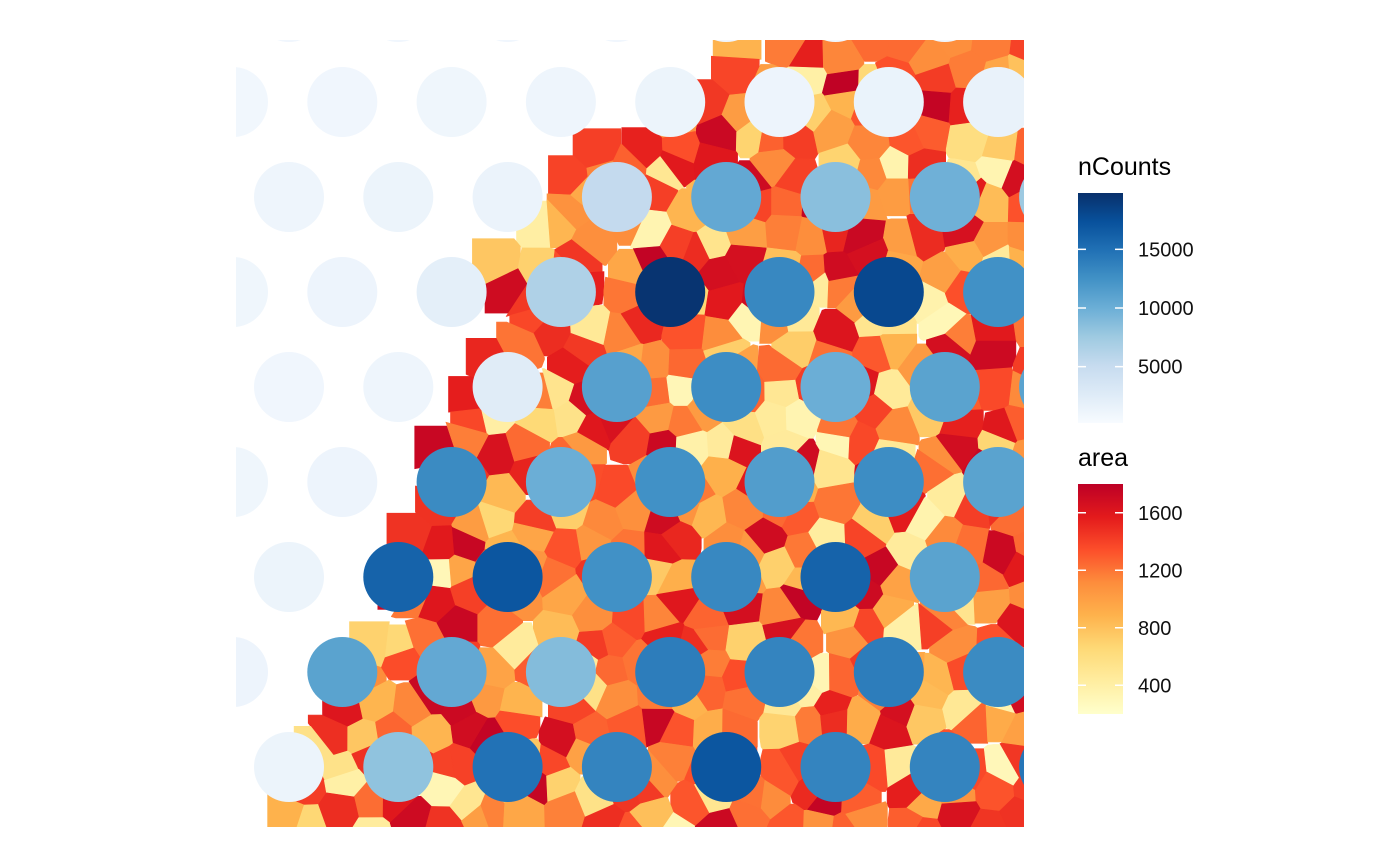 Image resolution: width=1400 pixels, height=866 pixels. What do you see at coordinates (1124, 167) in the screenshot?
I see `legend-ncounts-title: nCounts` at bounding box center [1124, 167].